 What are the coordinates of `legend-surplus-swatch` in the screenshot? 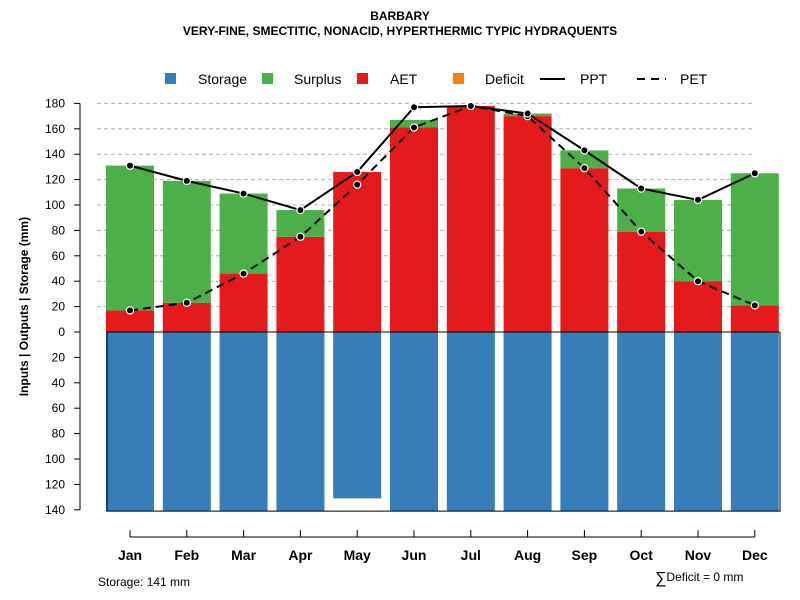 It's located at (267, 78).